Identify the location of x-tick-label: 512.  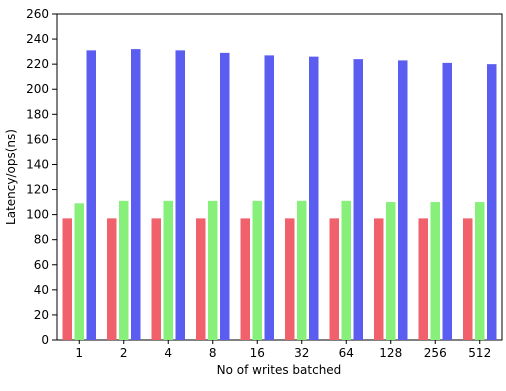
(479, 353).